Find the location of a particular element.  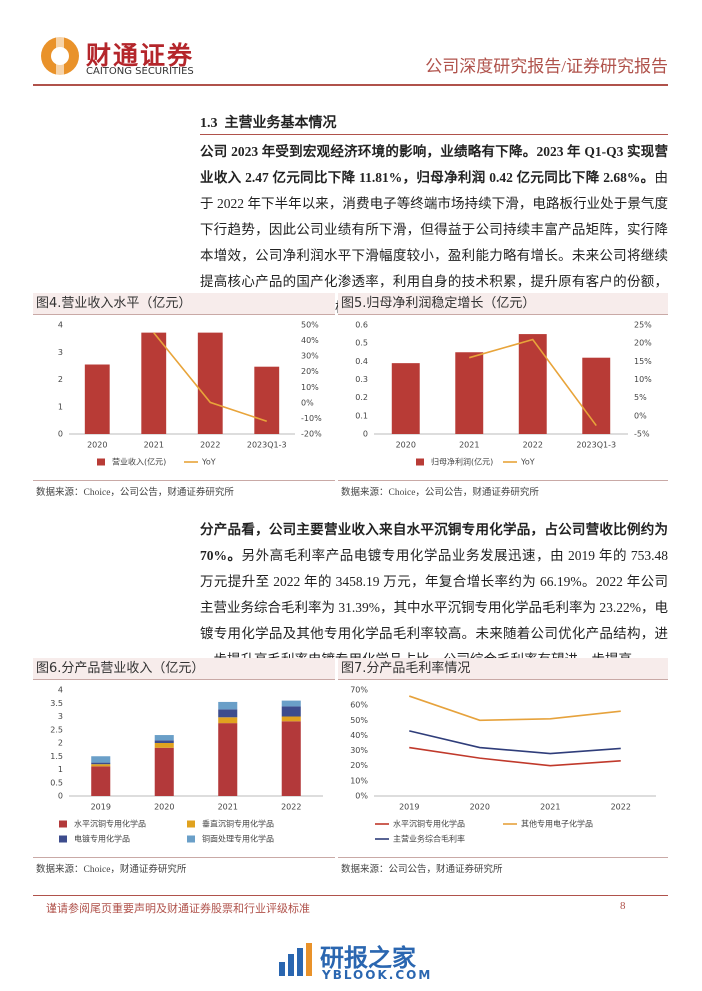

legend-label: 归母净利润(亿元) is located at coordinates (462, 462).